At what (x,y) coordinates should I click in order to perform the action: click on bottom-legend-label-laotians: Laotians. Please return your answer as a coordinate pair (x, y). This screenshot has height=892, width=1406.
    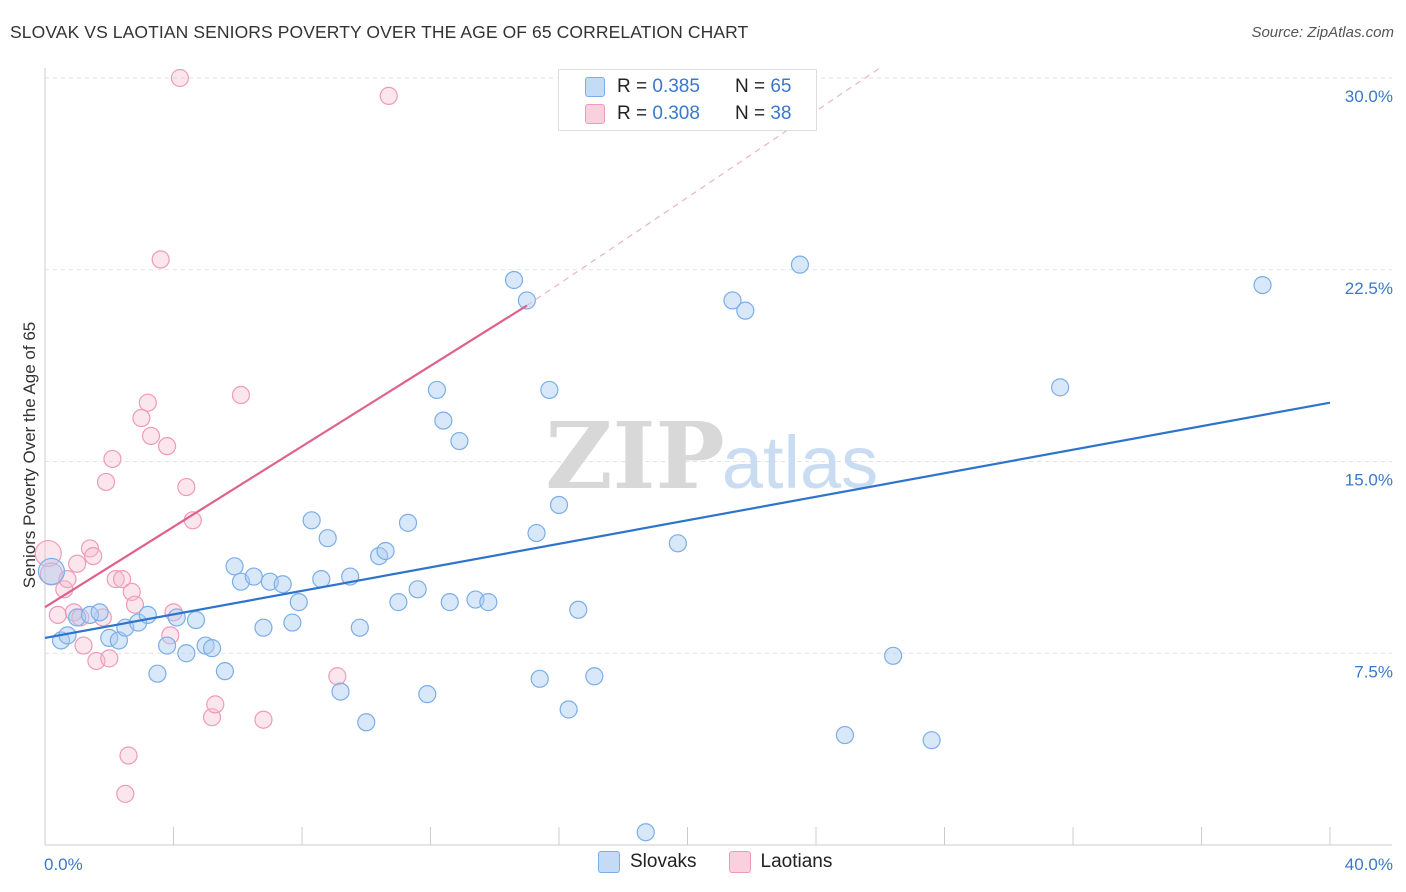
    Looking at the image, I should click on (796, 861).